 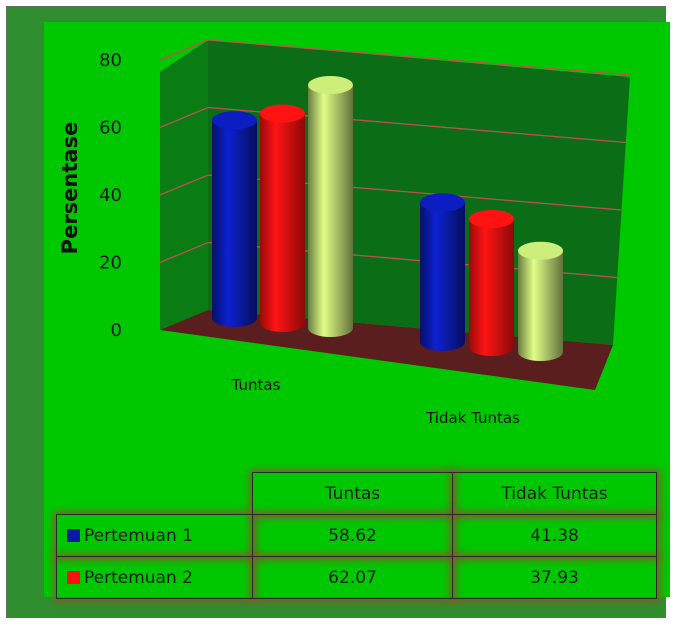 What do you see at coordinates (352, 535) in the screenshot?
I see `table-cell-value: 58.62` at bounding box center [352, 535].